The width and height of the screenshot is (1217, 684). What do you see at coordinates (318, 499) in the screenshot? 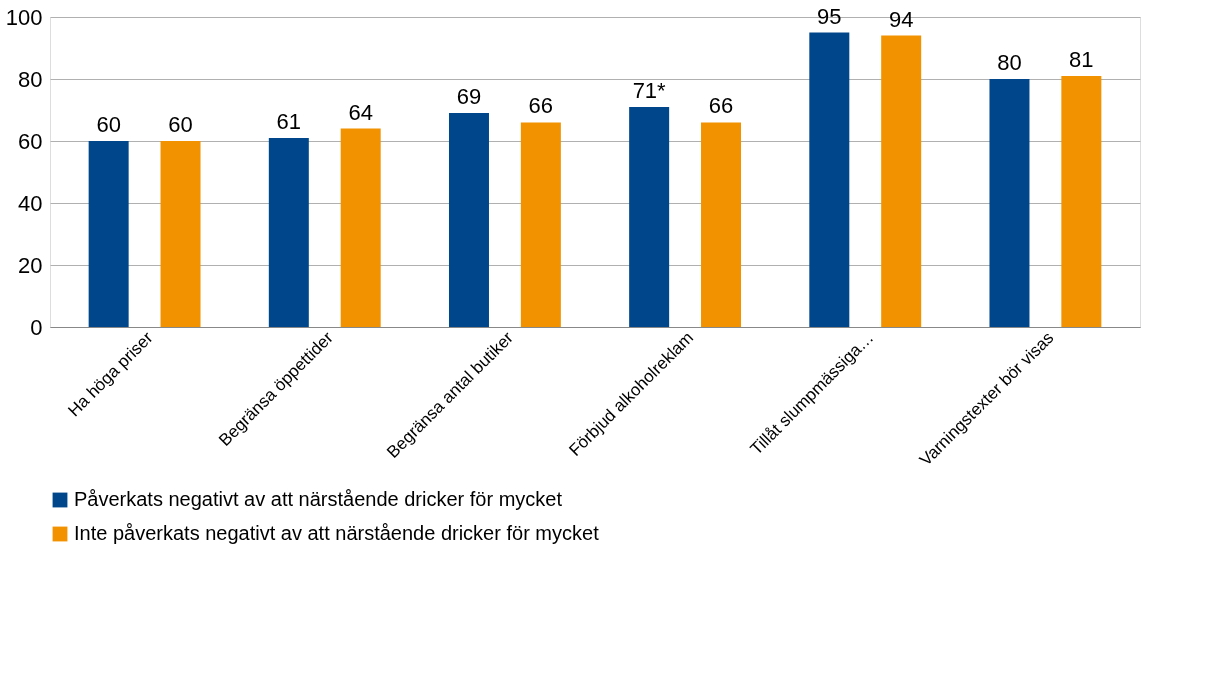
I see `legend-label: Påverkats negativt av att närstående dricker för mycket` at bounding box center [318, 499].